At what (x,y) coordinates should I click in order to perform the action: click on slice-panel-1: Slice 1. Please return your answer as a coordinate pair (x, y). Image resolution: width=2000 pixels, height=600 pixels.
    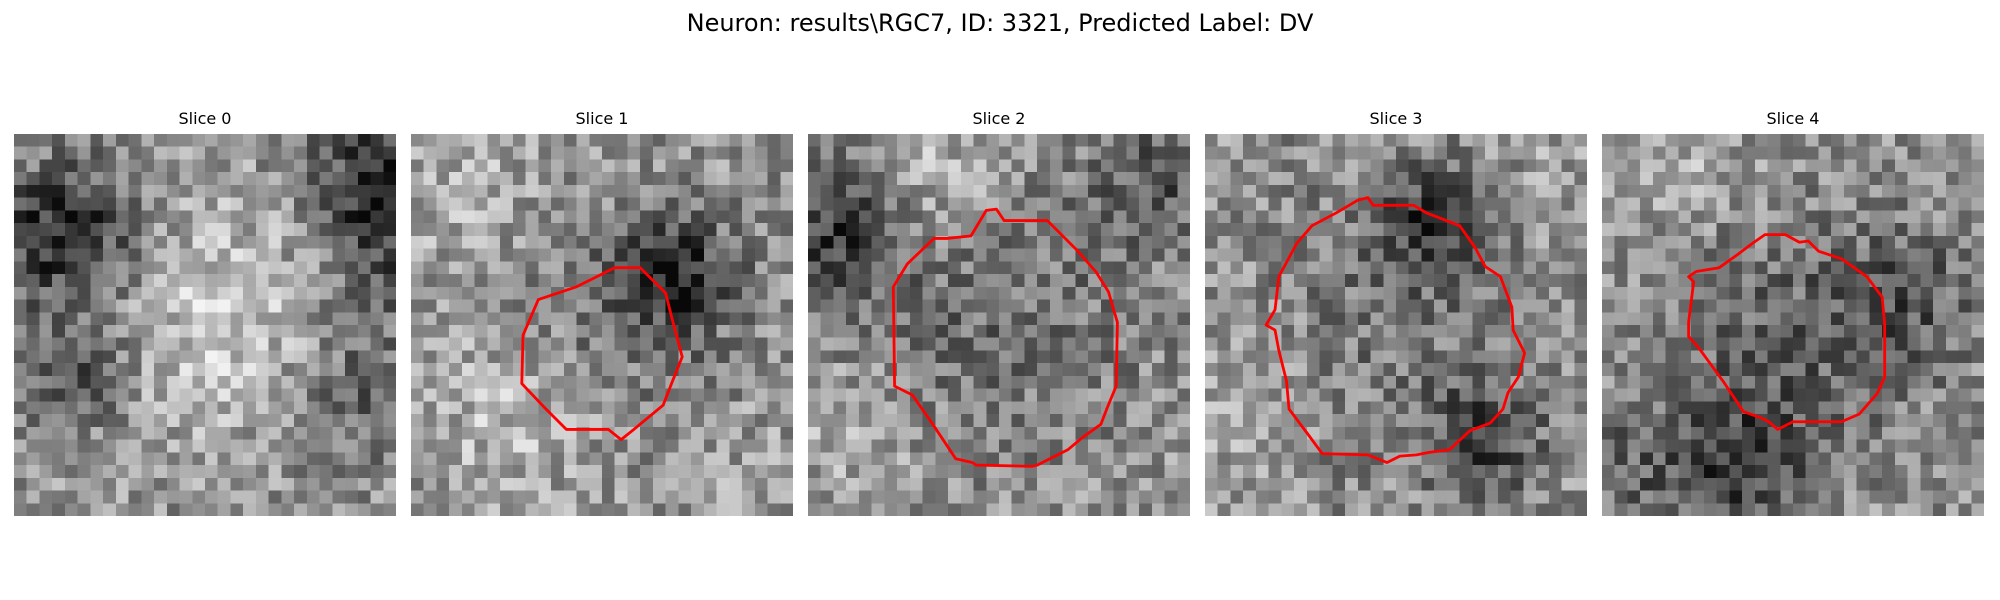
    Looking at the image, I should click on (602, 313).